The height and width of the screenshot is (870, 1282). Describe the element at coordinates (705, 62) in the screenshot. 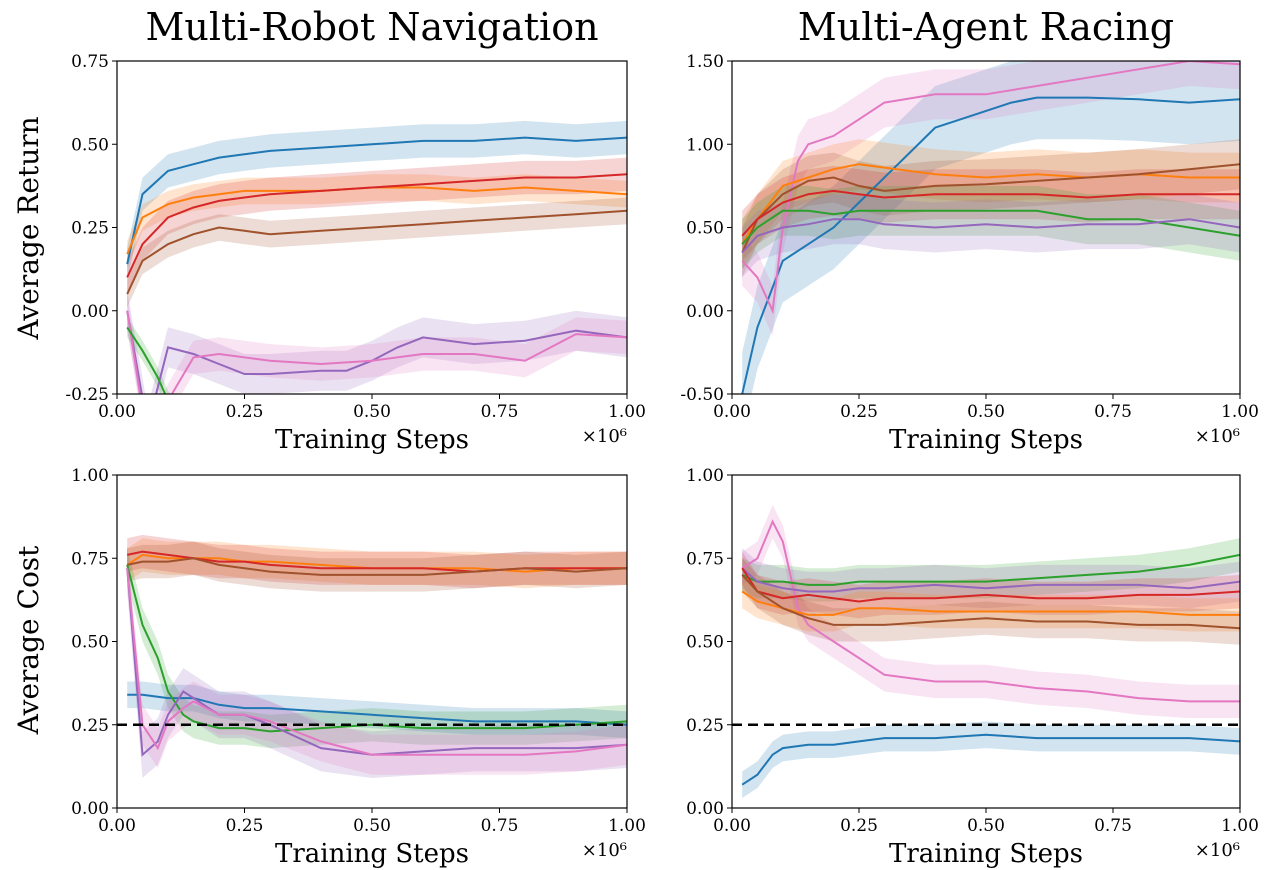

I see `y-tick-label: 1.50` at that location.